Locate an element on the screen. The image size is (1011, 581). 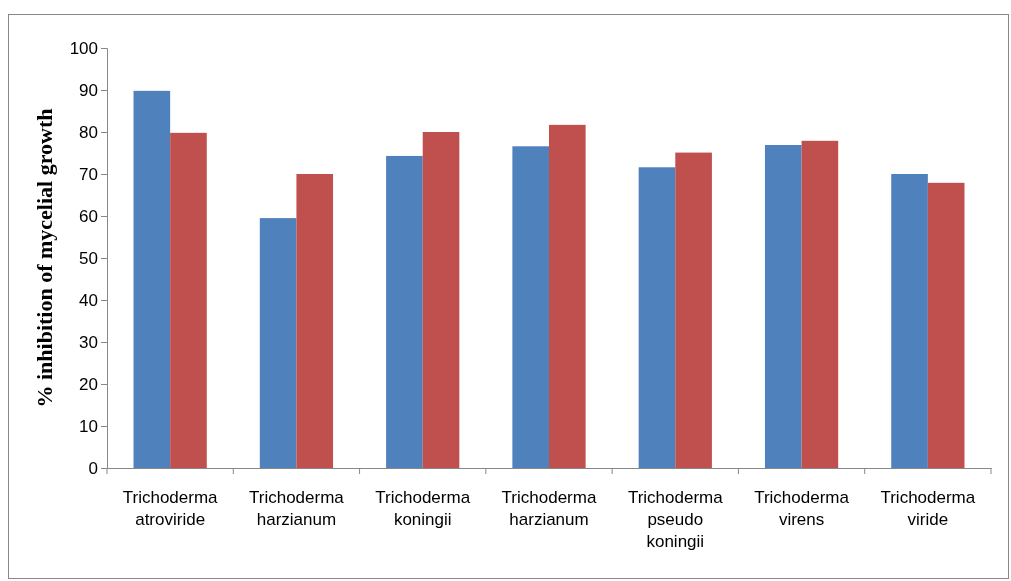
y-tick-label: 40 is located at coordinates (88, 300).